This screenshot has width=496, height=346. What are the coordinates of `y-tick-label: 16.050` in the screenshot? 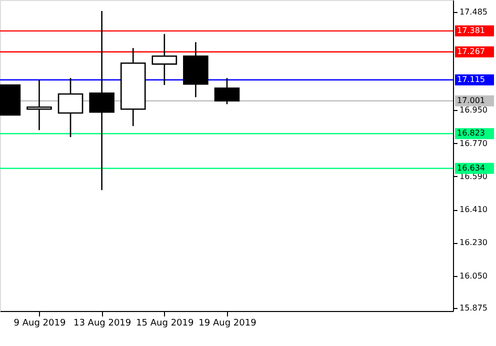 It's located at (474, 275).